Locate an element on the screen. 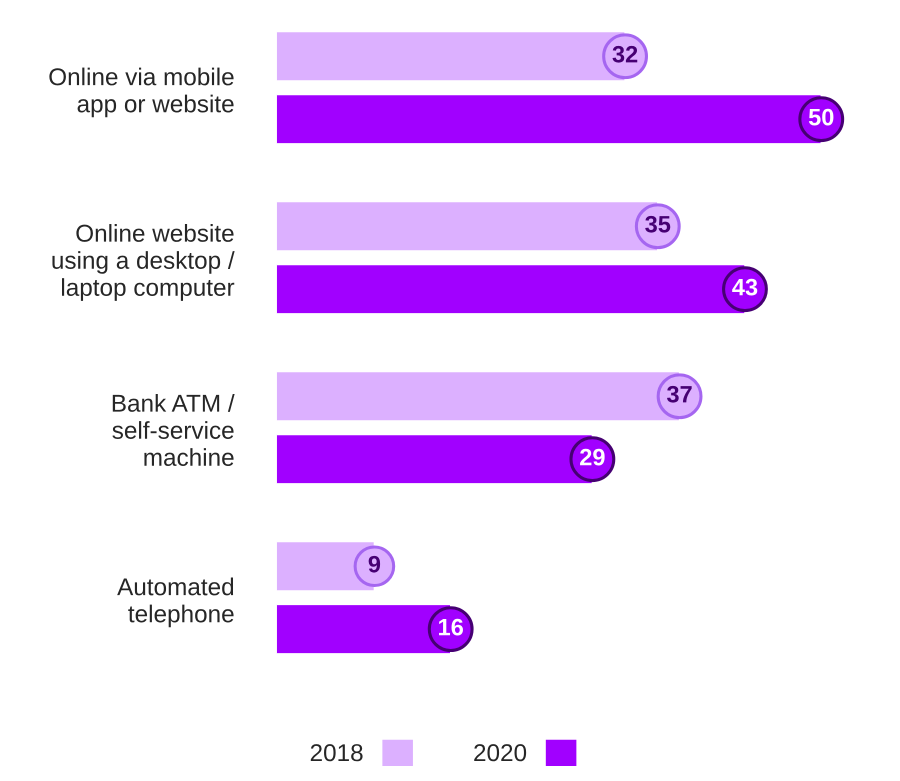 The height and width of the screenshot is (781, 900). y-tick-label: Automated telephone is located at coordinates (175, 603).